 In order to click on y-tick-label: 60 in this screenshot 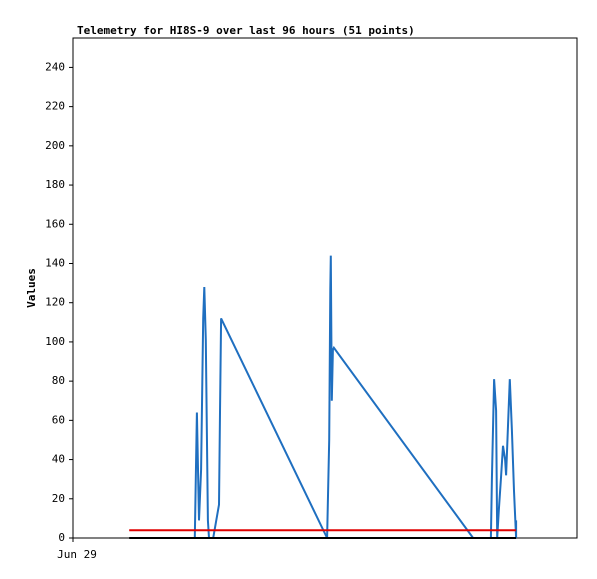, I will do `click(58, 419)`.